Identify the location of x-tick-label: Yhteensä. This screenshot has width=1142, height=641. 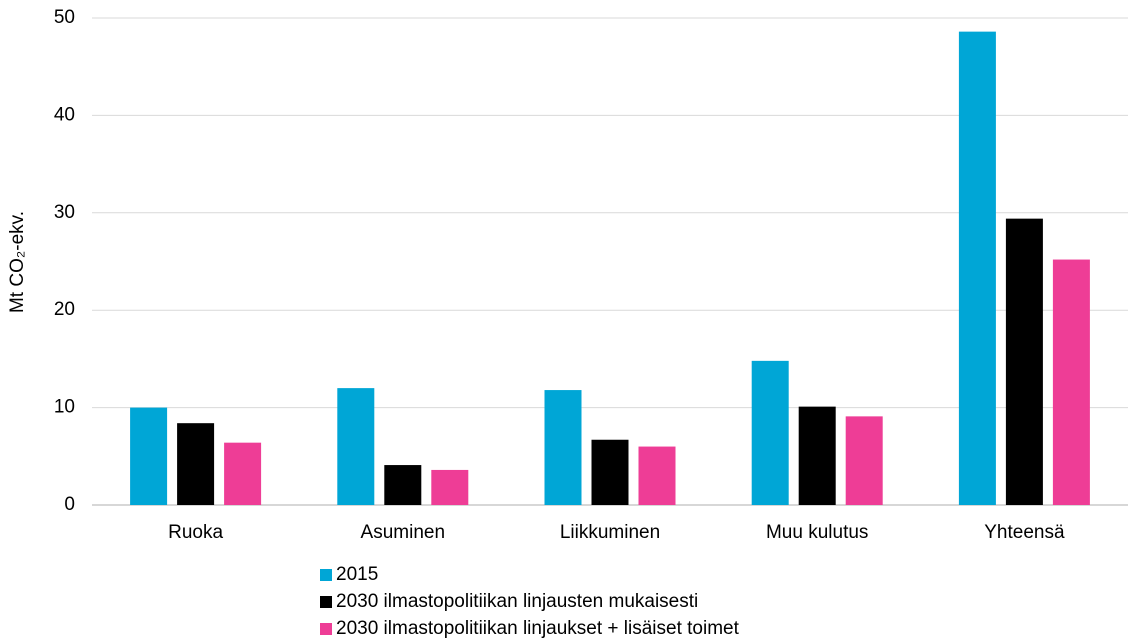
(1024, 532).